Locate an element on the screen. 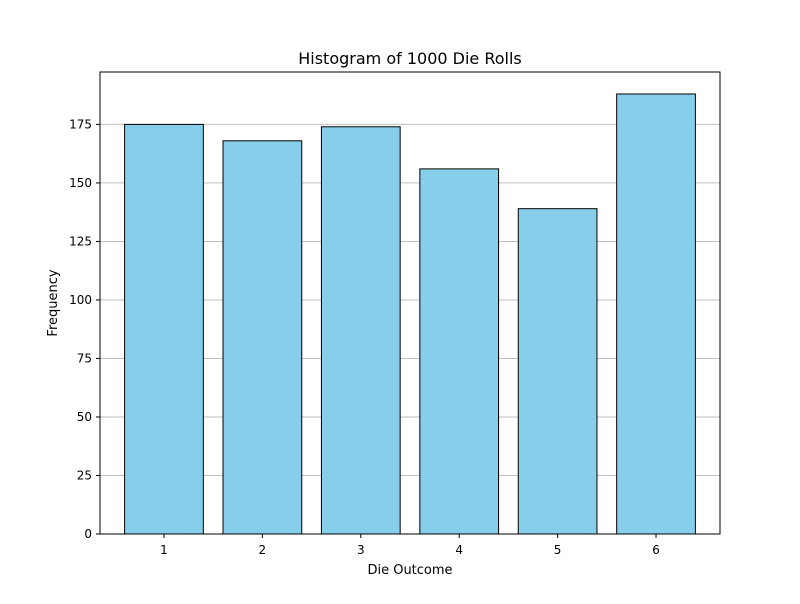  chart-title: Histogram of 1000 Die Rolls is located at coordinates (410, 58).